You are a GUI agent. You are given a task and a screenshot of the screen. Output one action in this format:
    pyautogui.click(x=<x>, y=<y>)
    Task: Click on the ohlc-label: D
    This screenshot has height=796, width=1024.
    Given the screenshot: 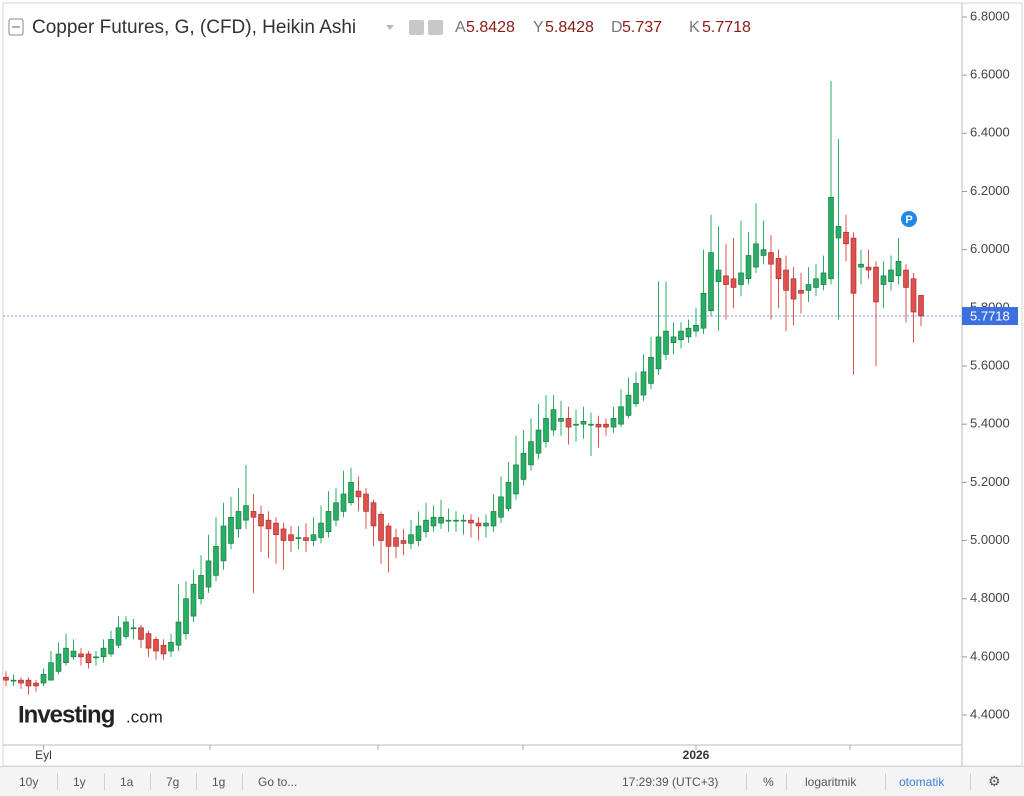 What is the action you would take?
    pyautogui.click(x=617, y=27)
    